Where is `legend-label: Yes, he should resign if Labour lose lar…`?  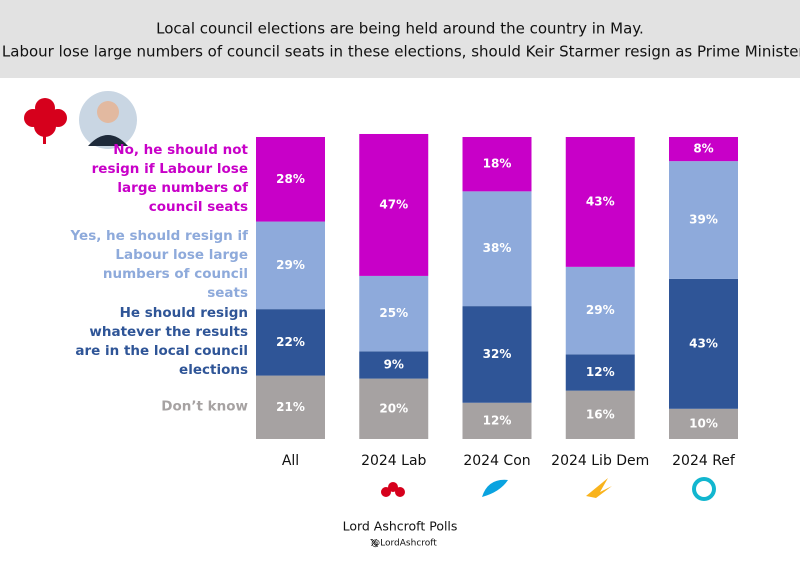 legend-label: Yes, he should resign if Labour lose lar… is located at coordinates (159, 265).